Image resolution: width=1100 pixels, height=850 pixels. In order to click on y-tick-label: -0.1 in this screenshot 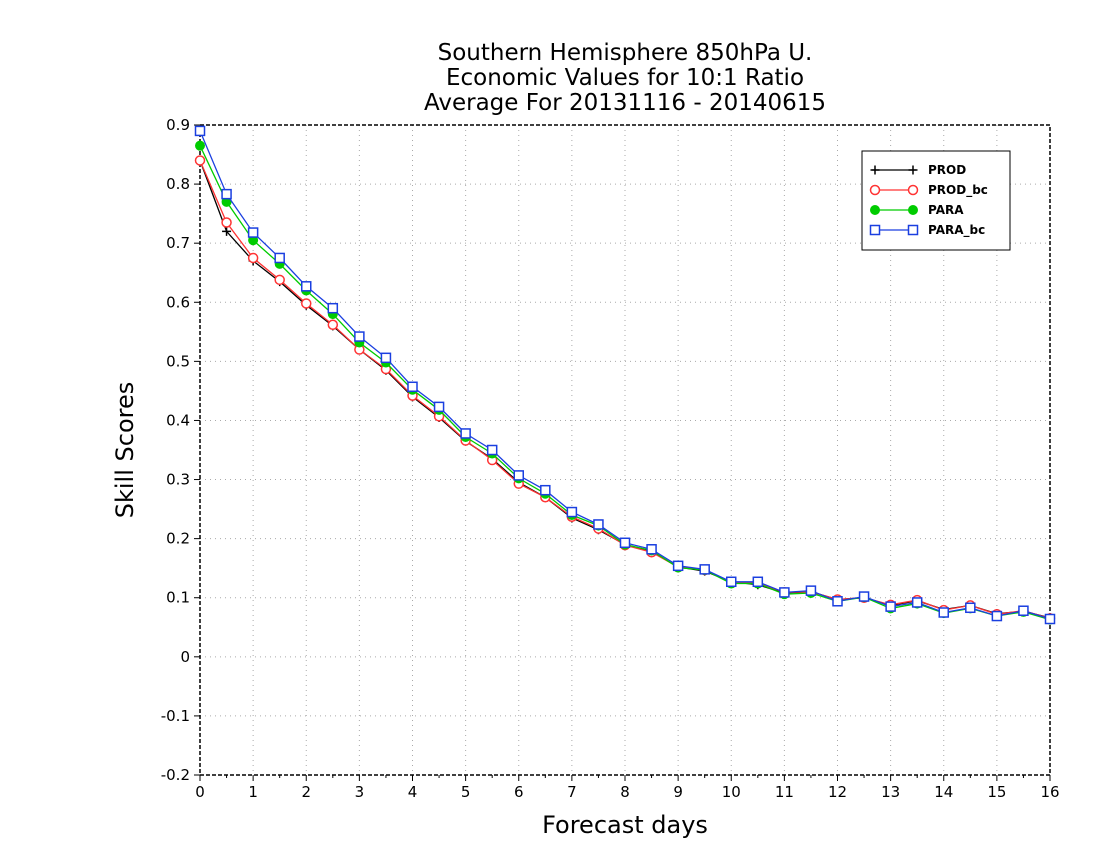, I will do `click(175, 716)`.